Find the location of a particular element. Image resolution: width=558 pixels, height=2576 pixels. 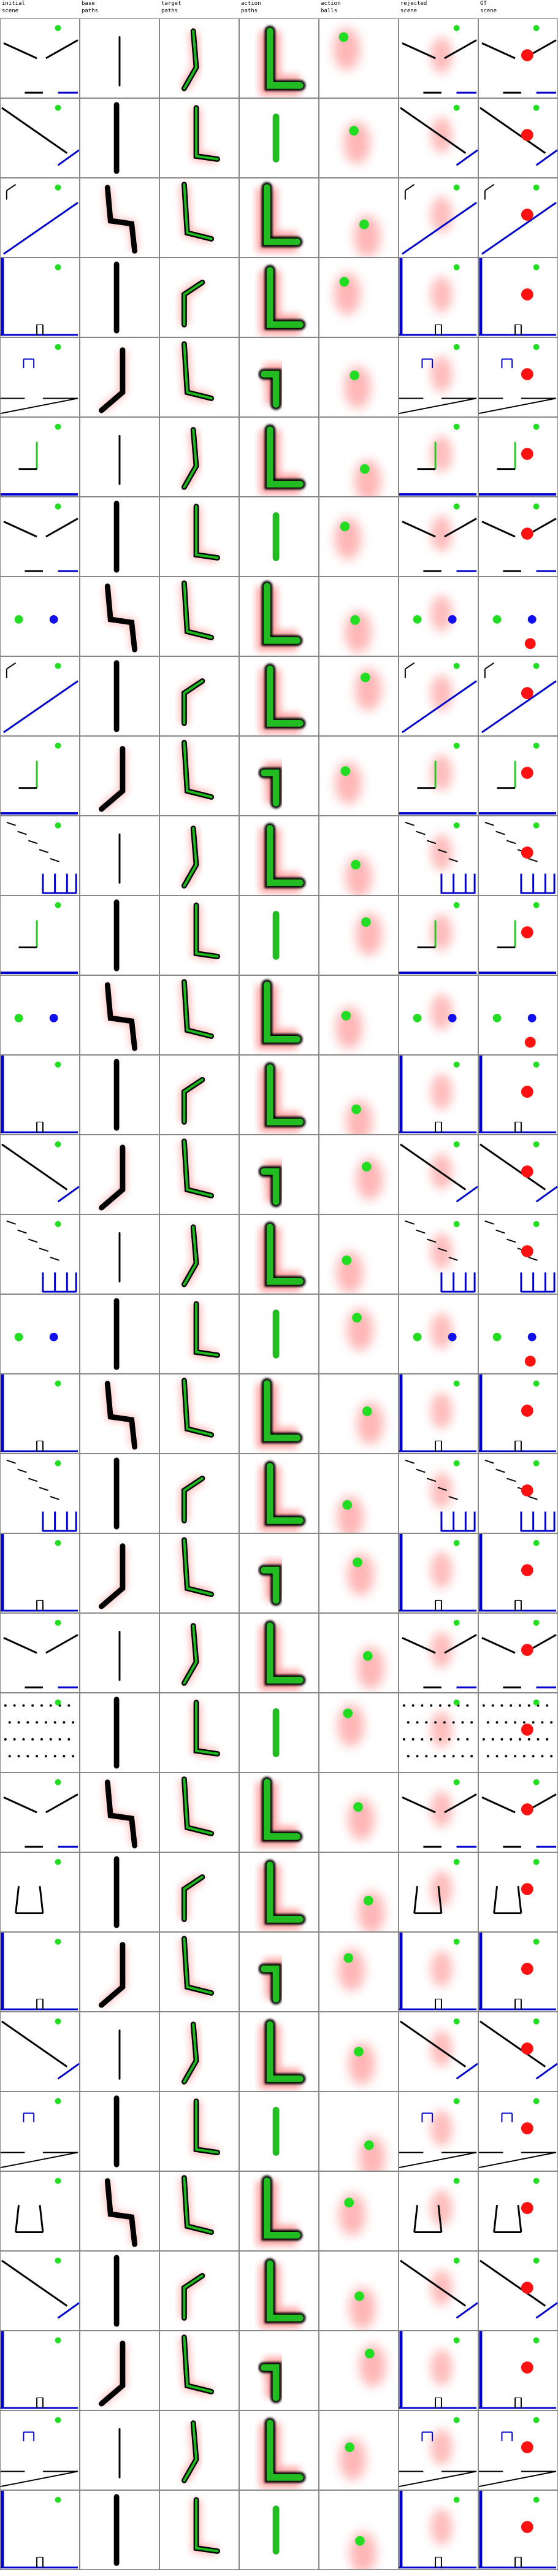

cell-r27-c5 is located at coordinates (438, 2211).